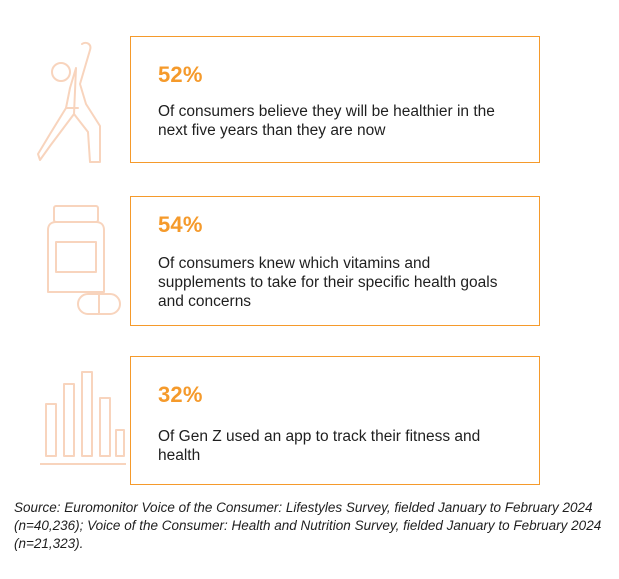 The height and width of the screenshot is (579, 619). I want to click on bar-chart-icon, so click(83, 419).